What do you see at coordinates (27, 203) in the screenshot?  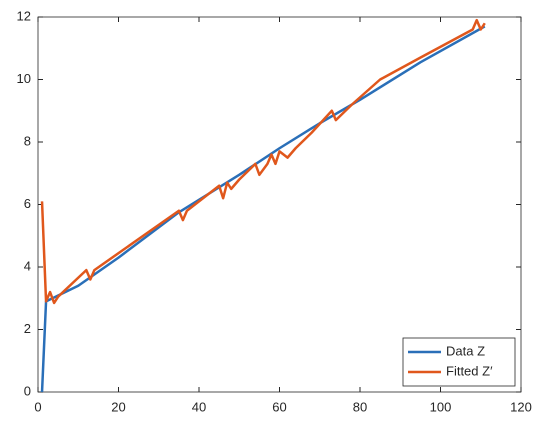 I see `y-tick-label: 6` at bounding box center [27, 203].